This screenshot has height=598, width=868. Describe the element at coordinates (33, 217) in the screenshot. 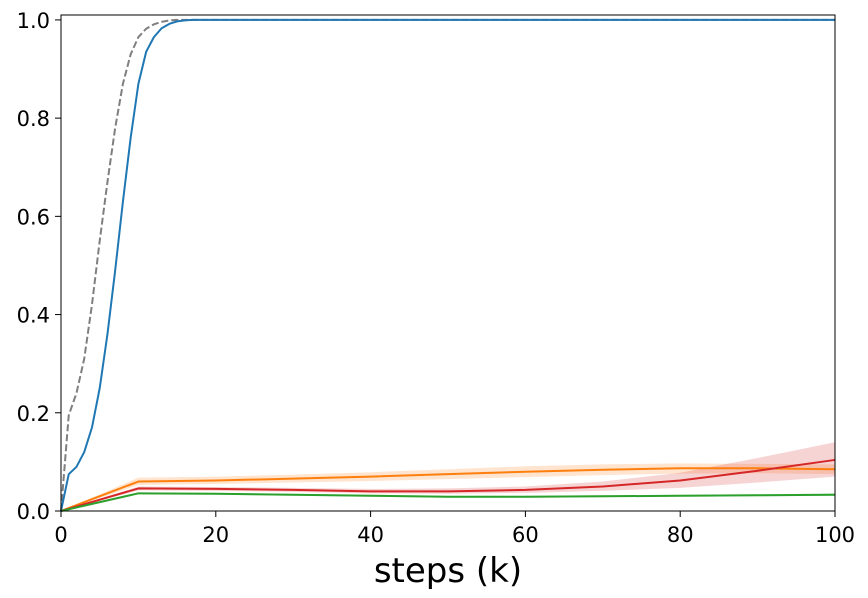

I see `y-tick-label: 0.6` at that location.